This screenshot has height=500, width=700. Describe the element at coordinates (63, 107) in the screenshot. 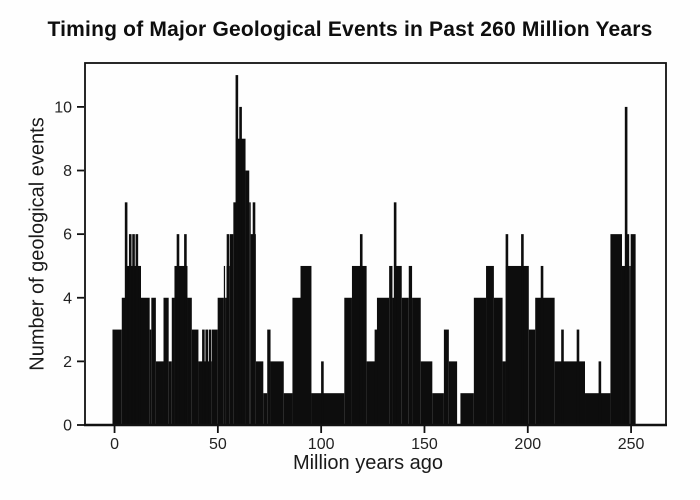

I see `y-tick-label: 10` at that location.